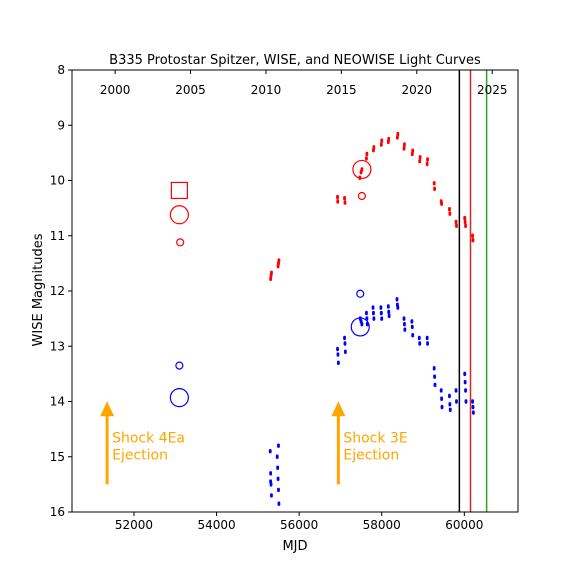  What do you see at coordinates (382, 525) in the screenshot?
I see `x-tick-label: 58000` at bounding box center [382, 525].